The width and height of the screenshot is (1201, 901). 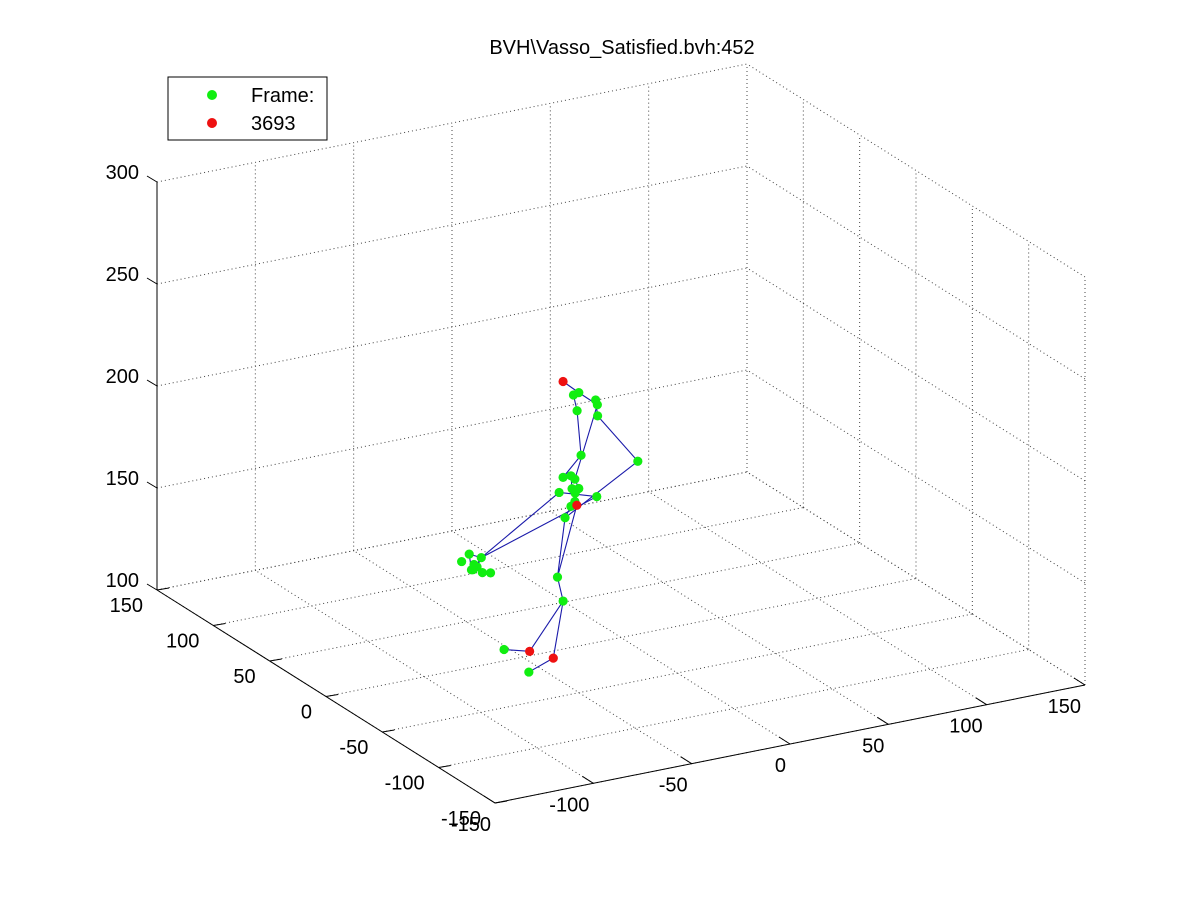 I want to click on legend-label-frame: Frame:, so click(x=282, y=96).